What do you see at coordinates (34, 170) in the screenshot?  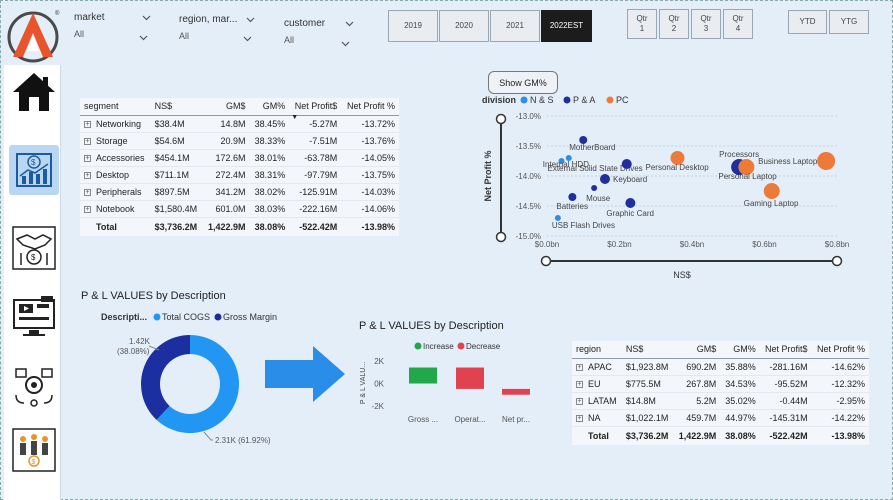 I see `nav-finance-button: $` at bounding box center [34, 170].